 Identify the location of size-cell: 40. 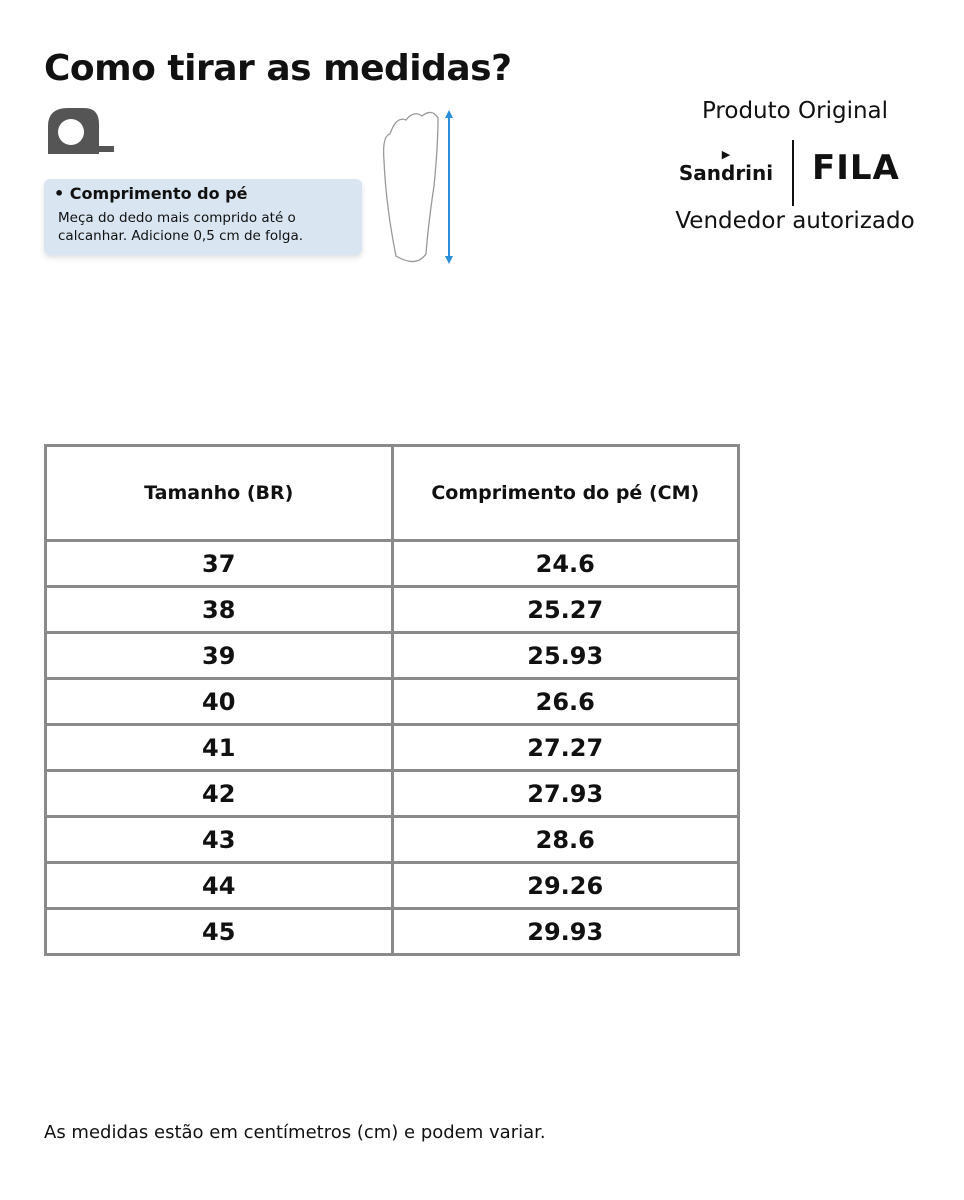
(219, 701).